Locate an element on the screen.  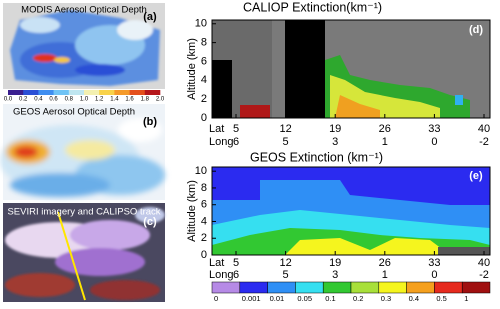
panel-label: (d) is located at coordinates (476, 30).